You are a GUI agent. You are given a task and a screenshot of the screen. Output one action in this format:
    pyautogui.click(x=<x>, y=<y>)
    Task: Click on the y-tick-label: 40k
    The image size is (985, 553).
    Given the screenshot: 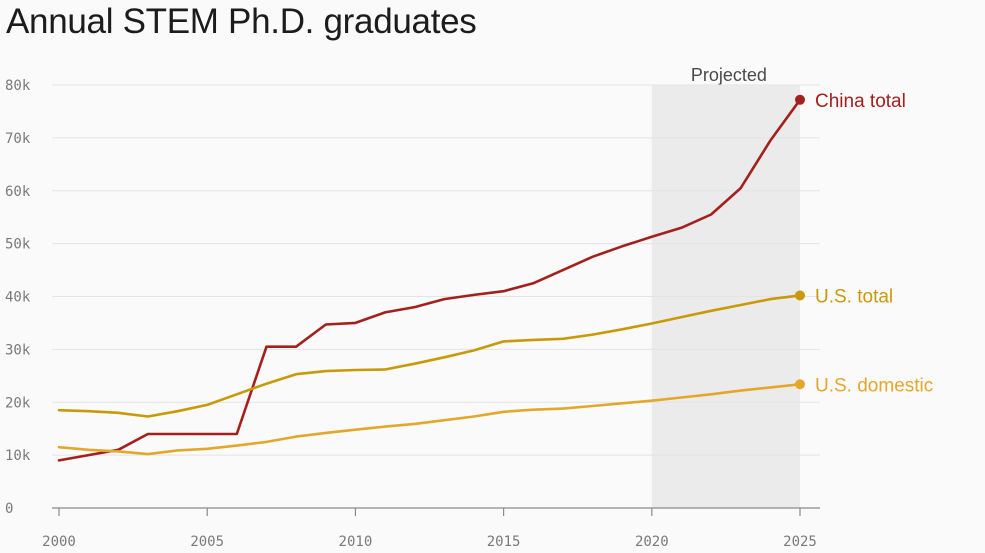 What is the action you would take?
    pyautogui.click(x=18, y=298)
    